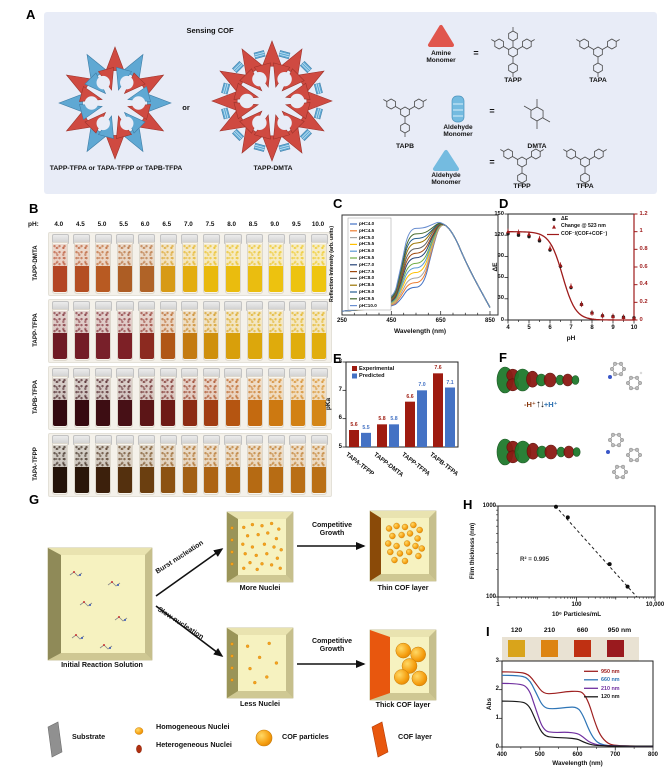 The image size is (665, 779). I want to click on d-left-tick: 120, so click(499, 234).